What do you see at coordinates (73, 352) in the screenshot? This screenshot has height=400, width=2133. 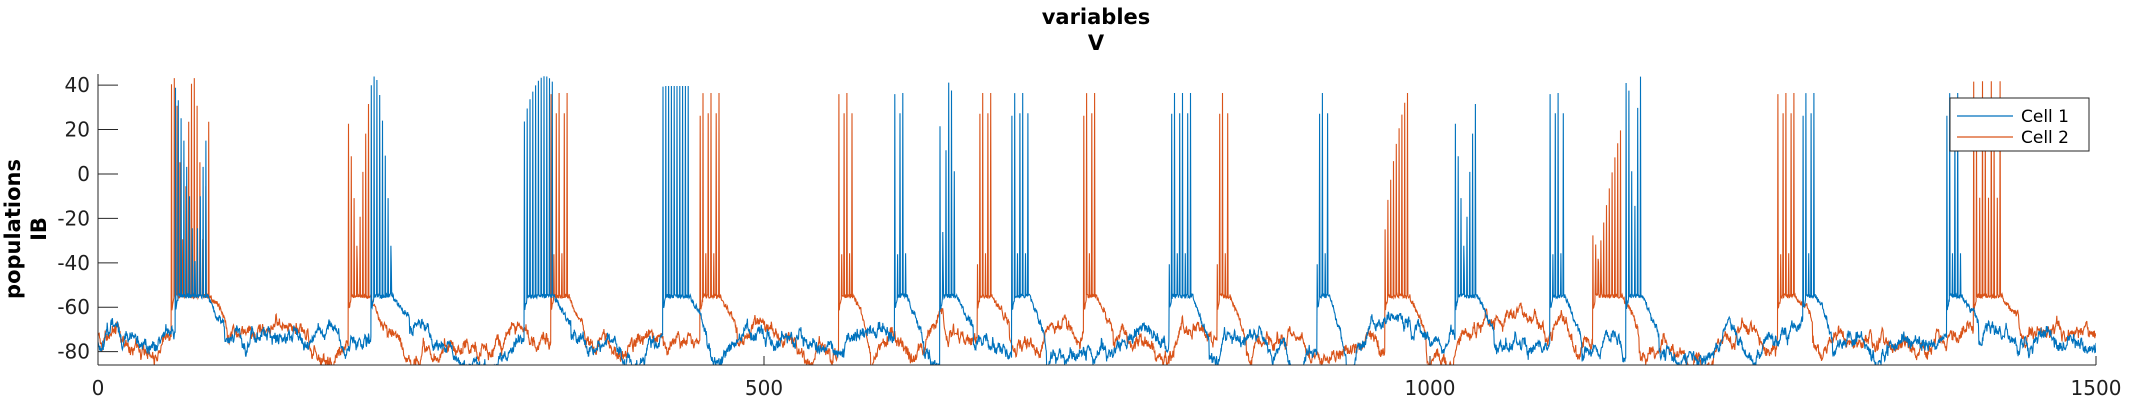 I see `y-tick-label--80: -80` at bounding box center [73, 352].